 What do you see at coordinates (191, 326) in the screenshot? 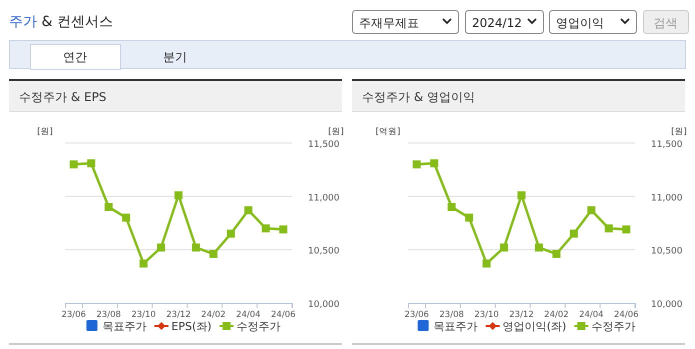
I see `legend-label: EPS(좌)` at bounding box center [191, 326].